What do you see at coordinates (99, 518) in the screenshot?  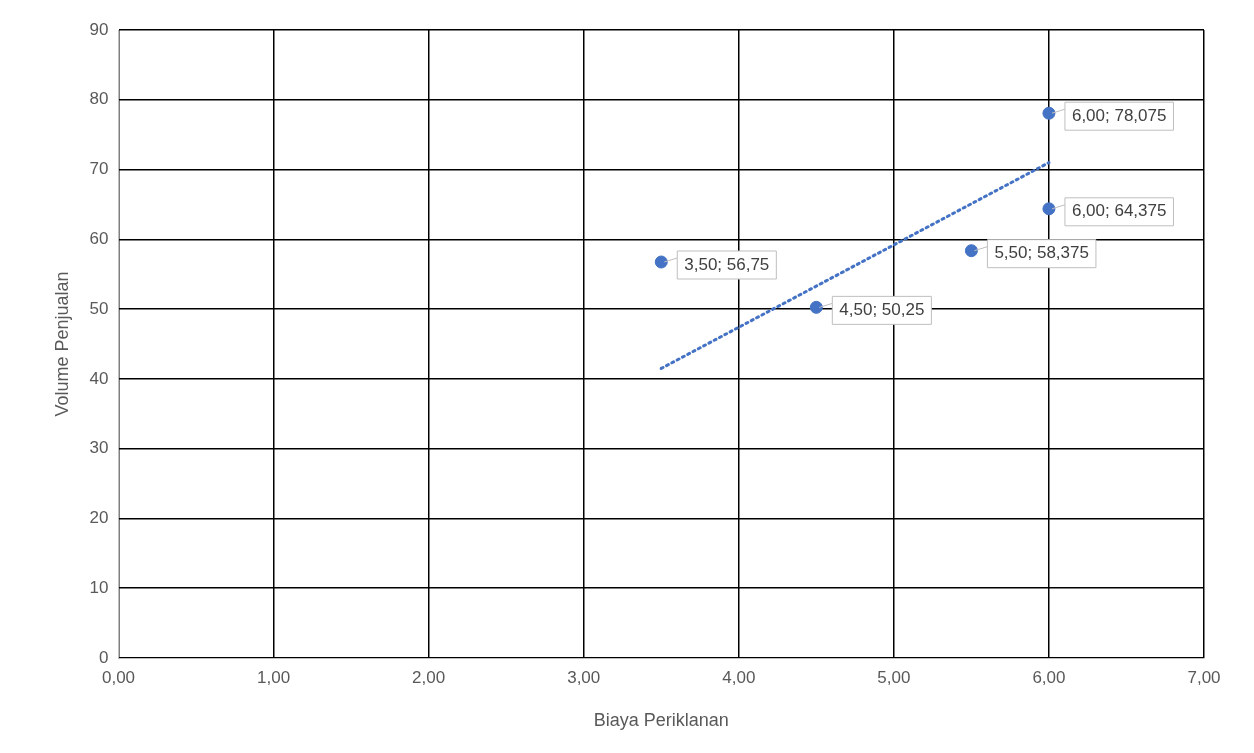 I see `y-tick-label: 20` at bounding box center [99, 518].